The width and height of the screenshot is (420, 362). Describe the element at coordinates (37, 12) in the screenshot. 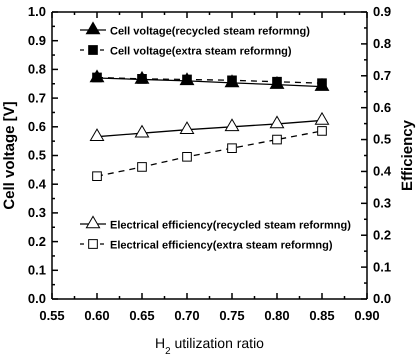

I see `y-tick-label: 1.0` at that location.